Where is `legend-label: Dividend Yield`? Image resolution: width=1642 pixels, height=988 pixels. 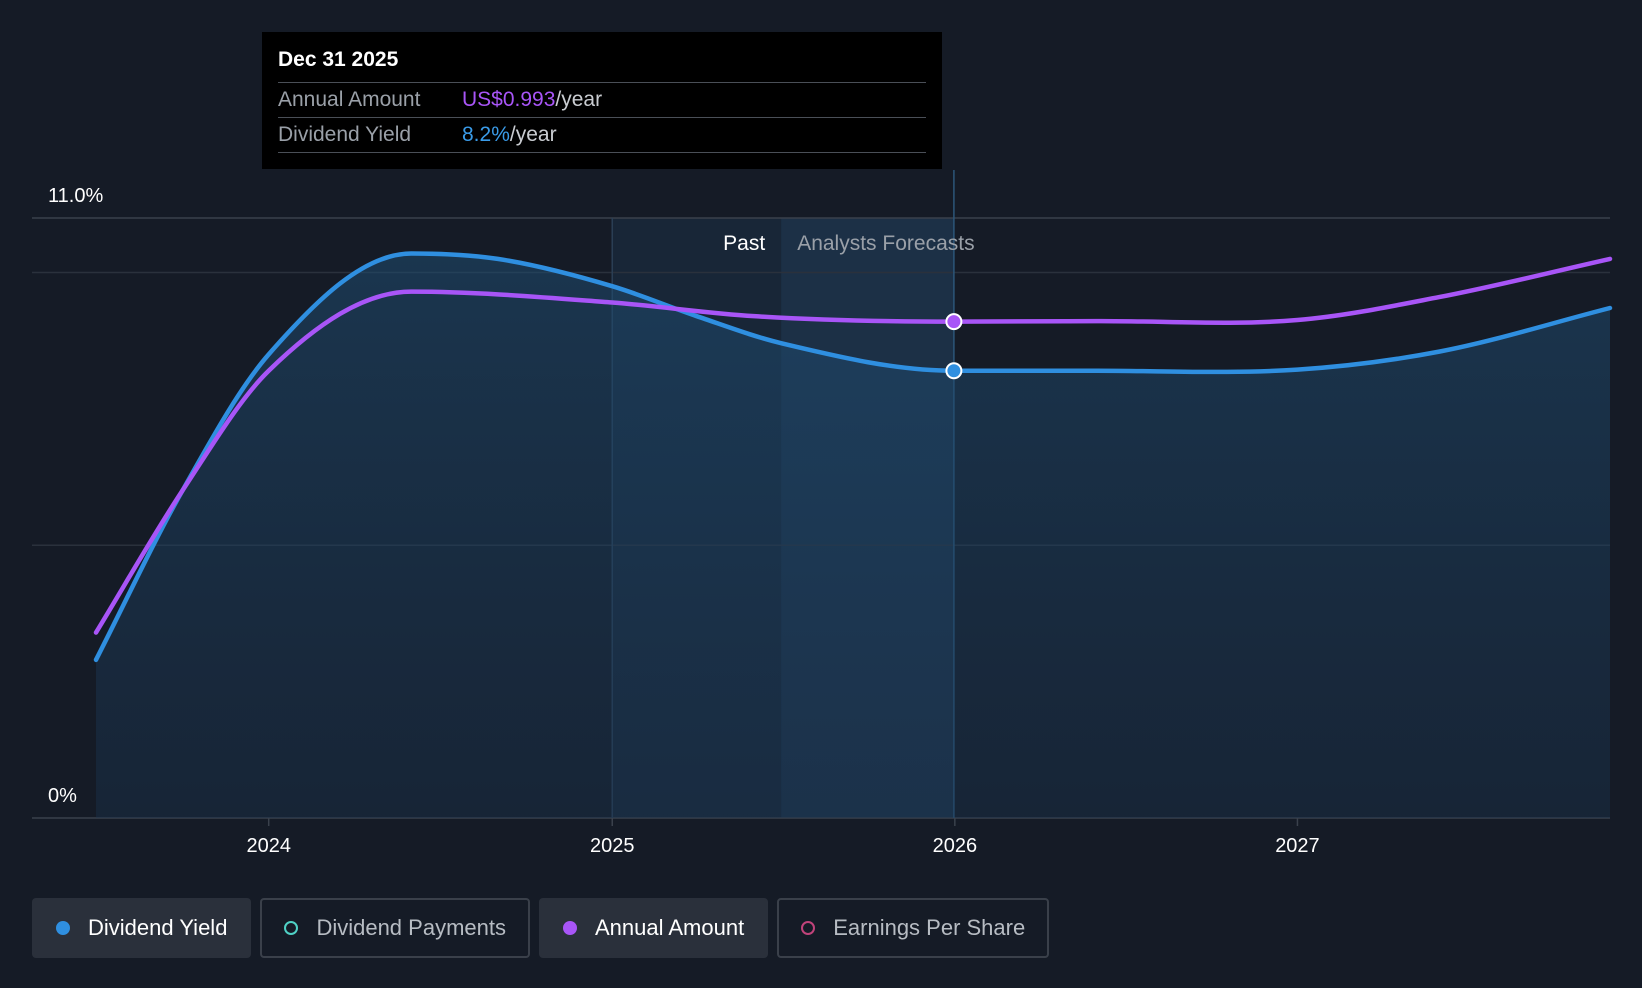
legend-label: Dividend Yield is located at coordinates (158, 927).